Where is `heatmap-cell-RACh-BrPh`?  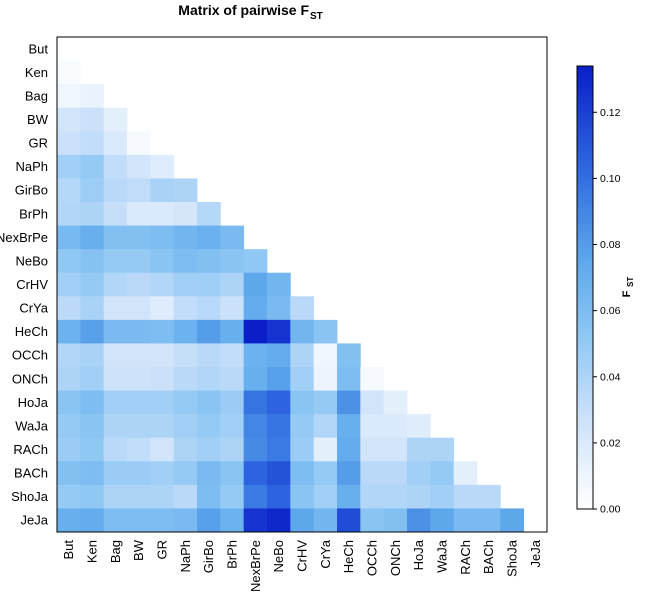
heatmap-cell-RACh-BrPh is located at coordinates (232, 449).